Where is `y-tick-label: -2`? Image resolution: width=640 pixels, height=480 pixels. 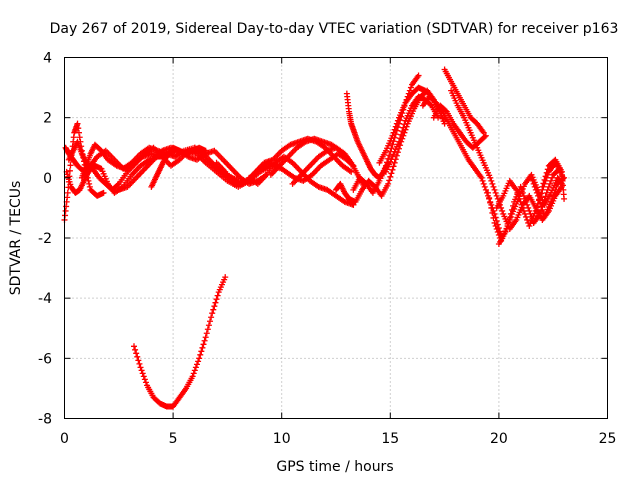 y-tick-label: -2 is located at coordinates (45, 239).